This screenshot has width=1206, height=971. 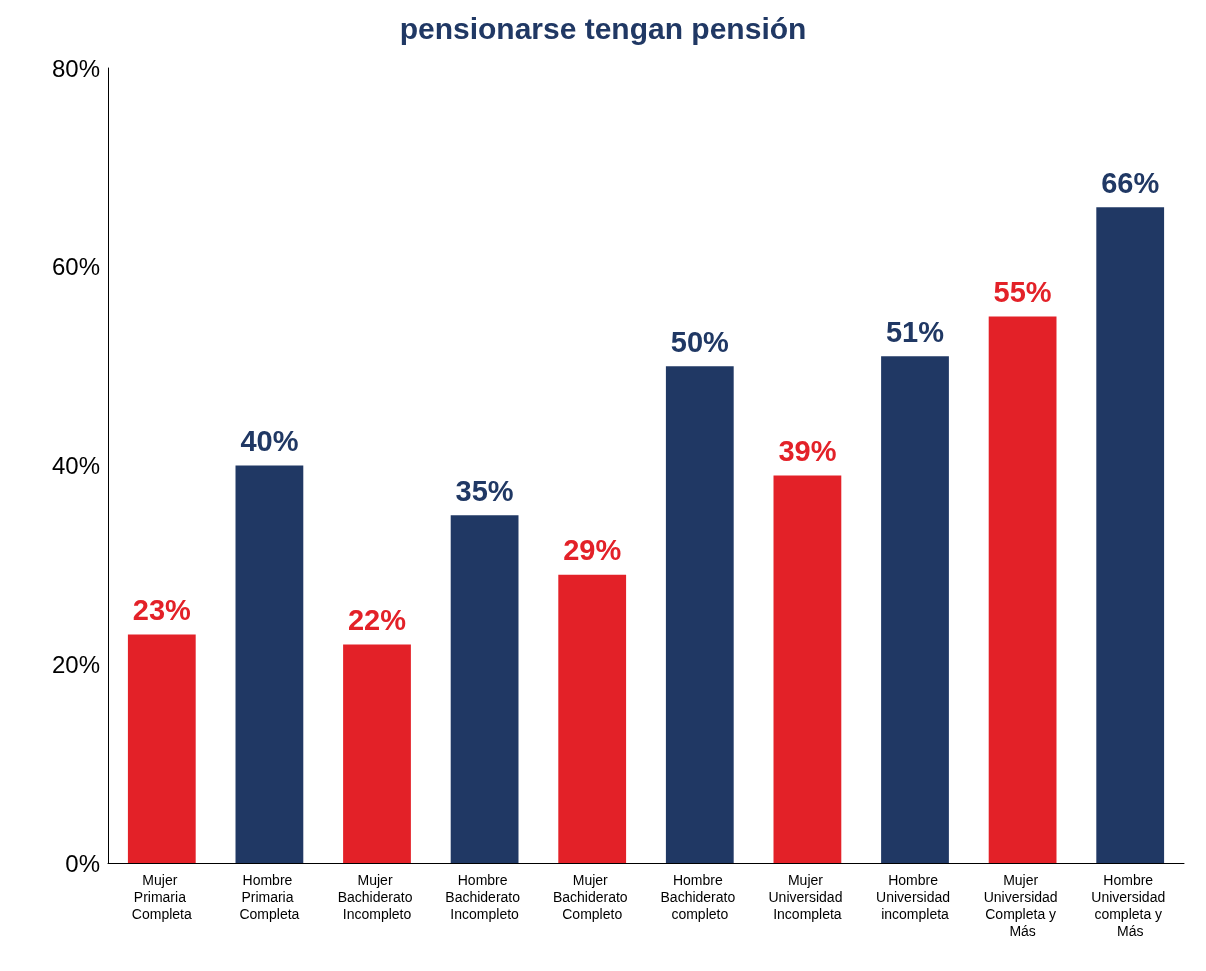 I want to click on y-tick-label: 40%, so click(x=75, y=465).